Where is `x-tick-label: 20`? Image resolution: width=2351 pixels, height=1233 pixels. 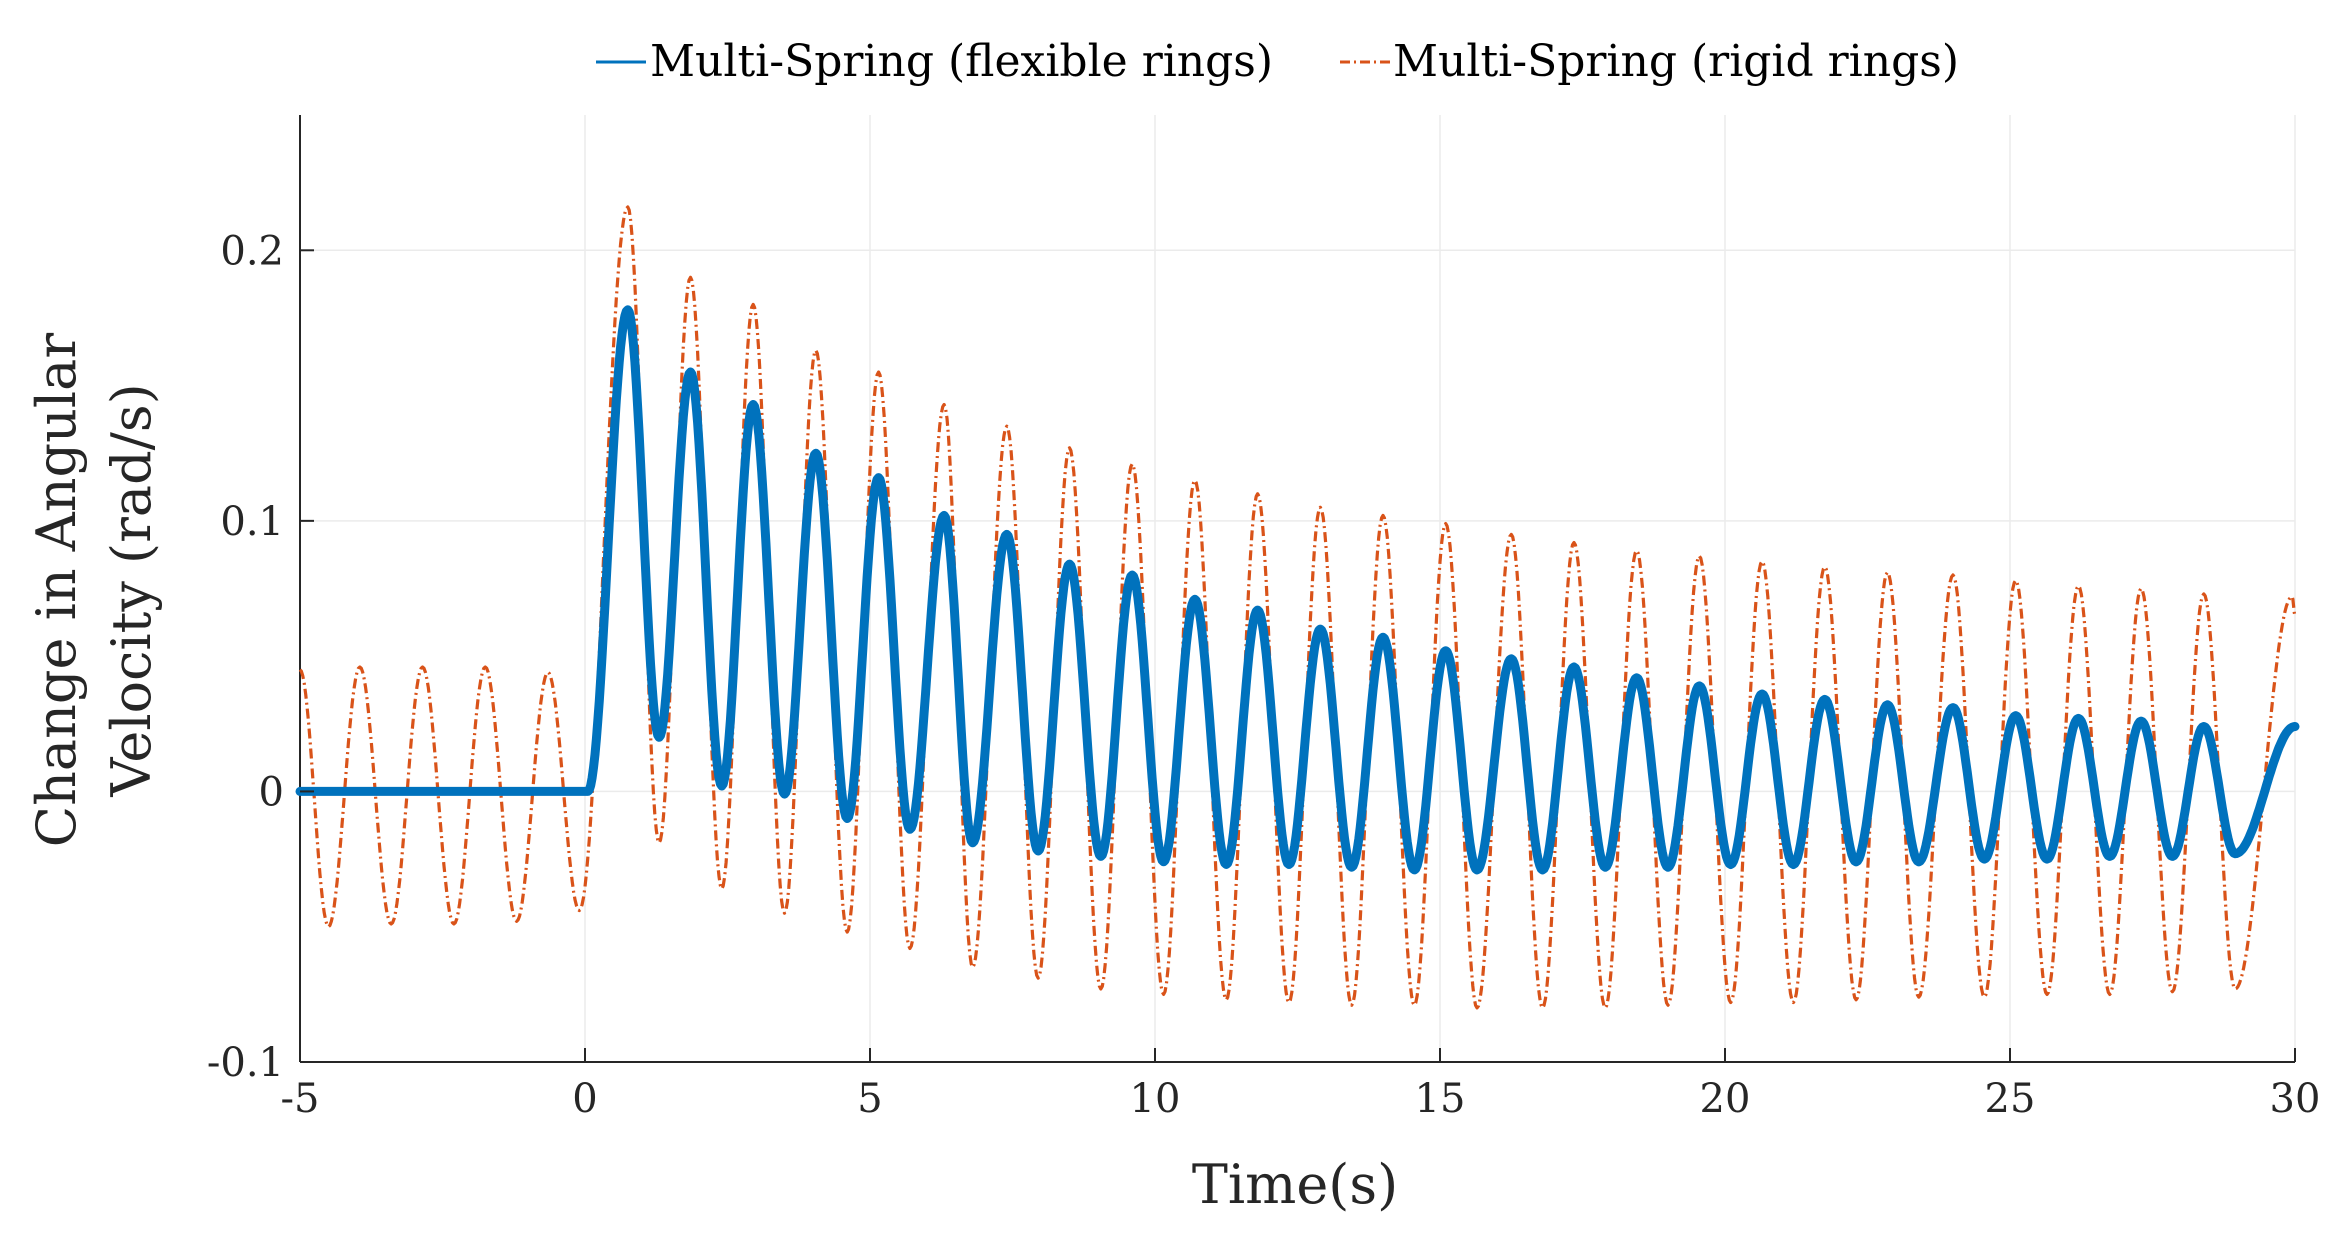 x-tick-label: 20 is located at coordinates (1725, 1099).